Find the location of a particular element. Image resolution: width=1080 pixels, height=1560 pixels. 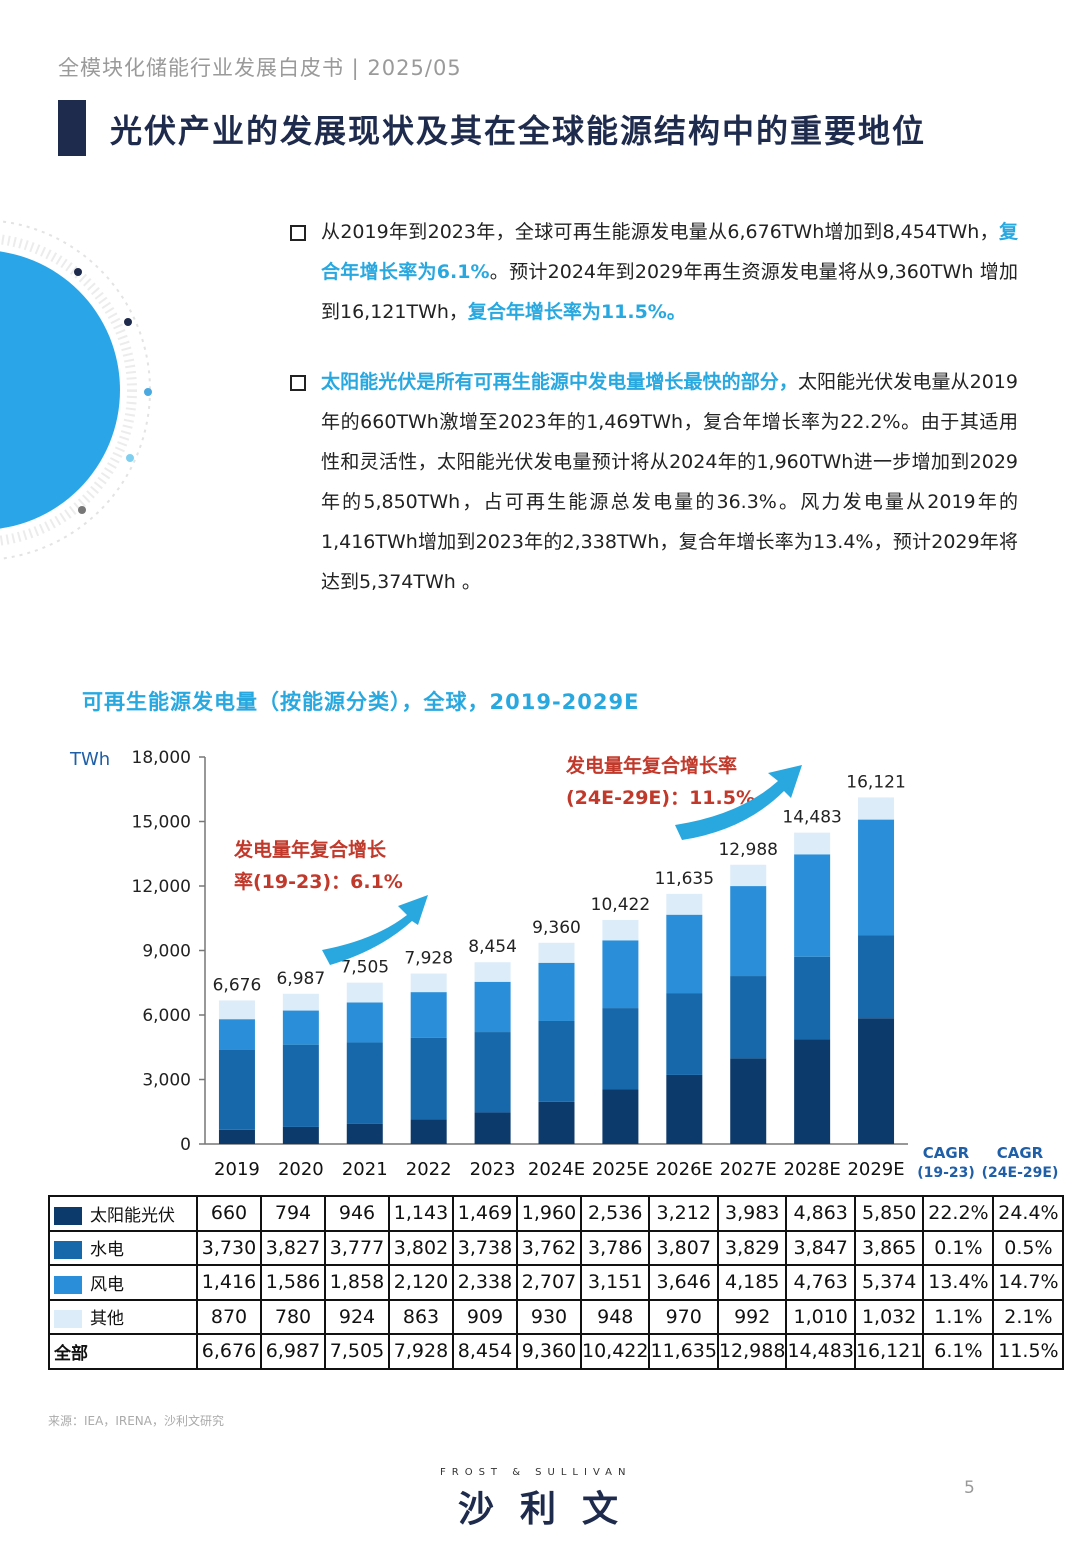

table-cell: 1,960 is located at coordinates (549, 1213).